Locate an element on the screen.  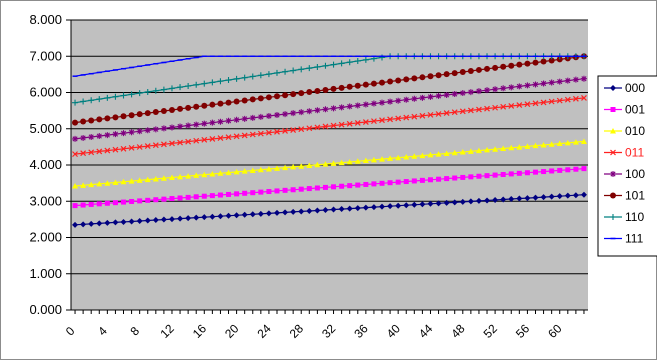
x-tick-label: 28 is located at coordinates (297, 331).